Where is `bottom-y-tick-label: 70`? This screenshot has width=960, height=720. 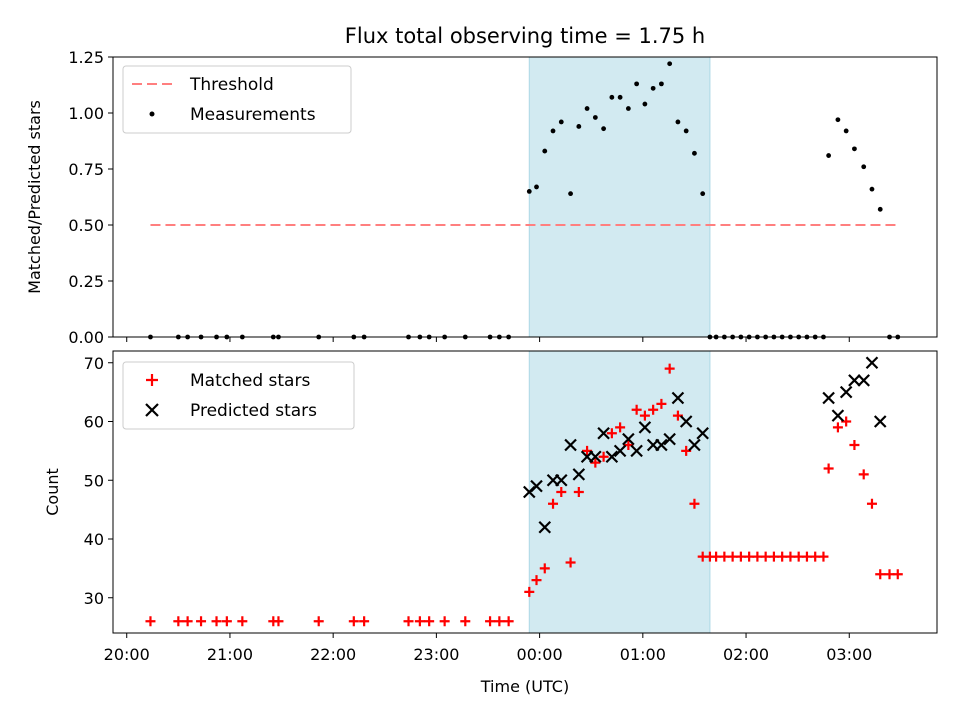 bottom-y-tick-label: 70 is located at coordinates (94, 363).